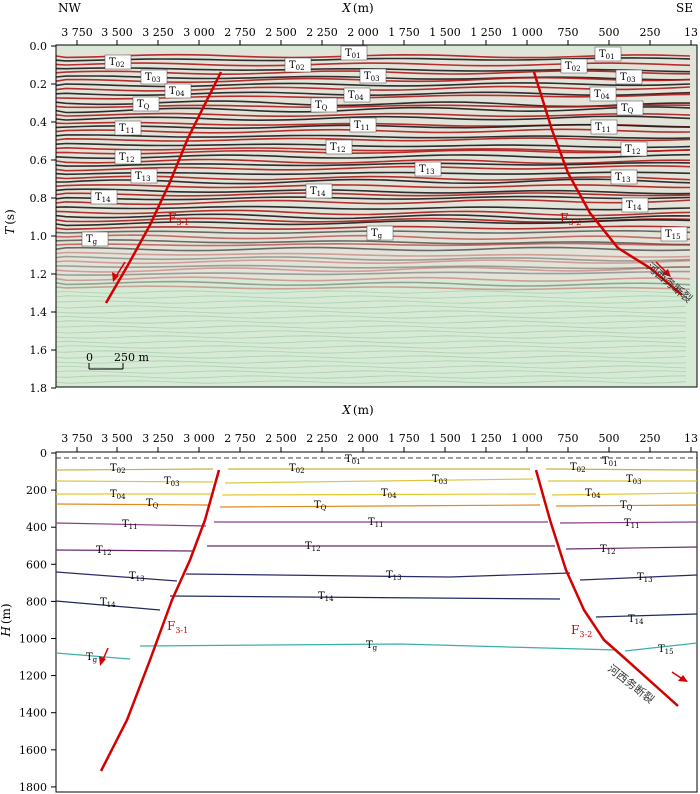  I want to click on horizon-label-text: T03, so click(634, 480).